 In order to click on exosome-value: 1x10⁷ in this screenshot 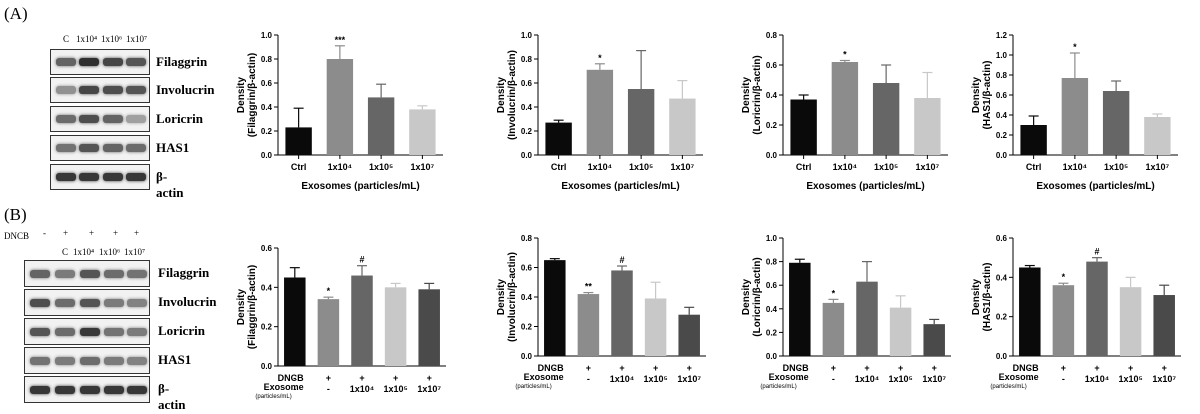, I will do `click(429, 389)`.